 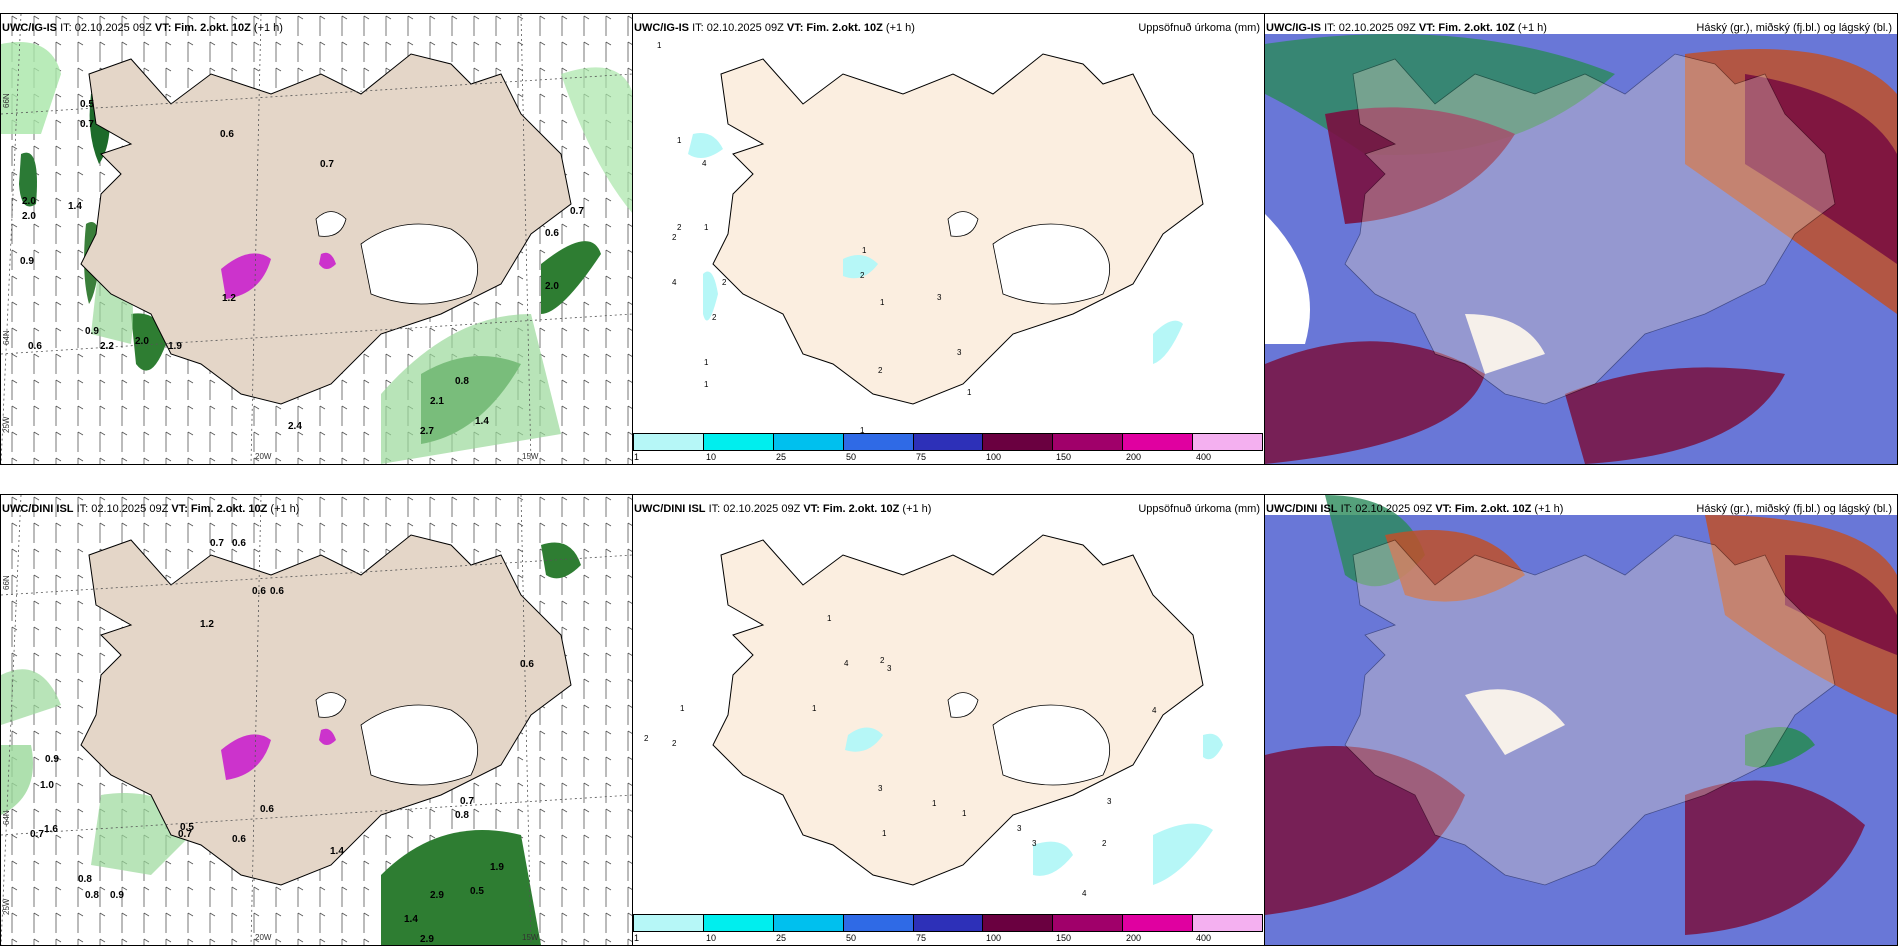 I want to click on colorbar-tick-label: 75, so click(x=921, y=457).